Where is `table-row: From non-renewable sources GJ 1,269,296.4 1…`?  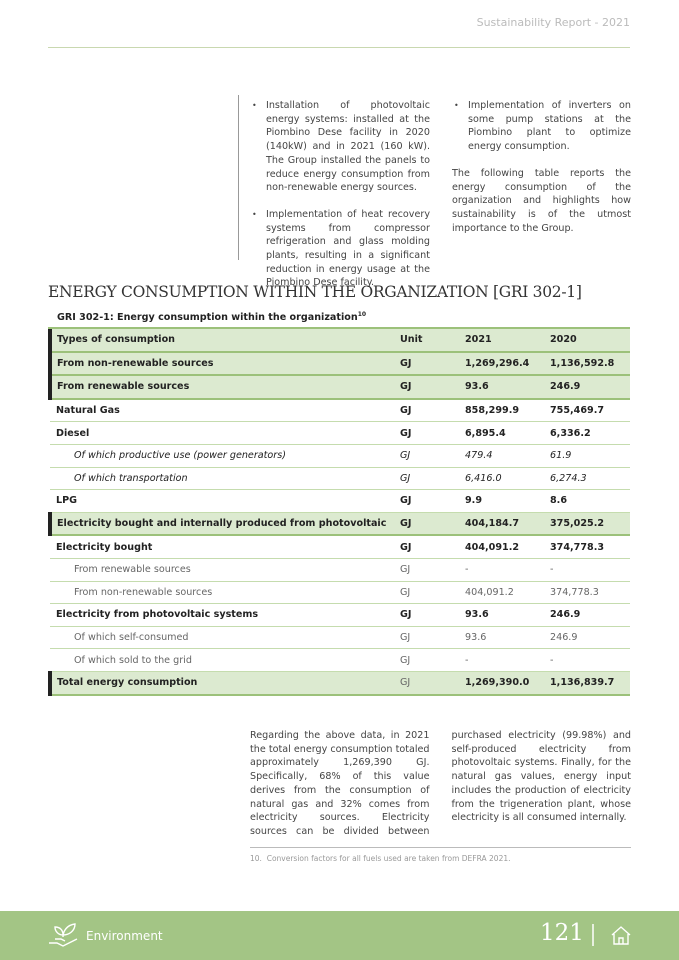 table-row: From non-renewable sources GJ 1,269,296.4 1… is located at coordinates (339, 364).